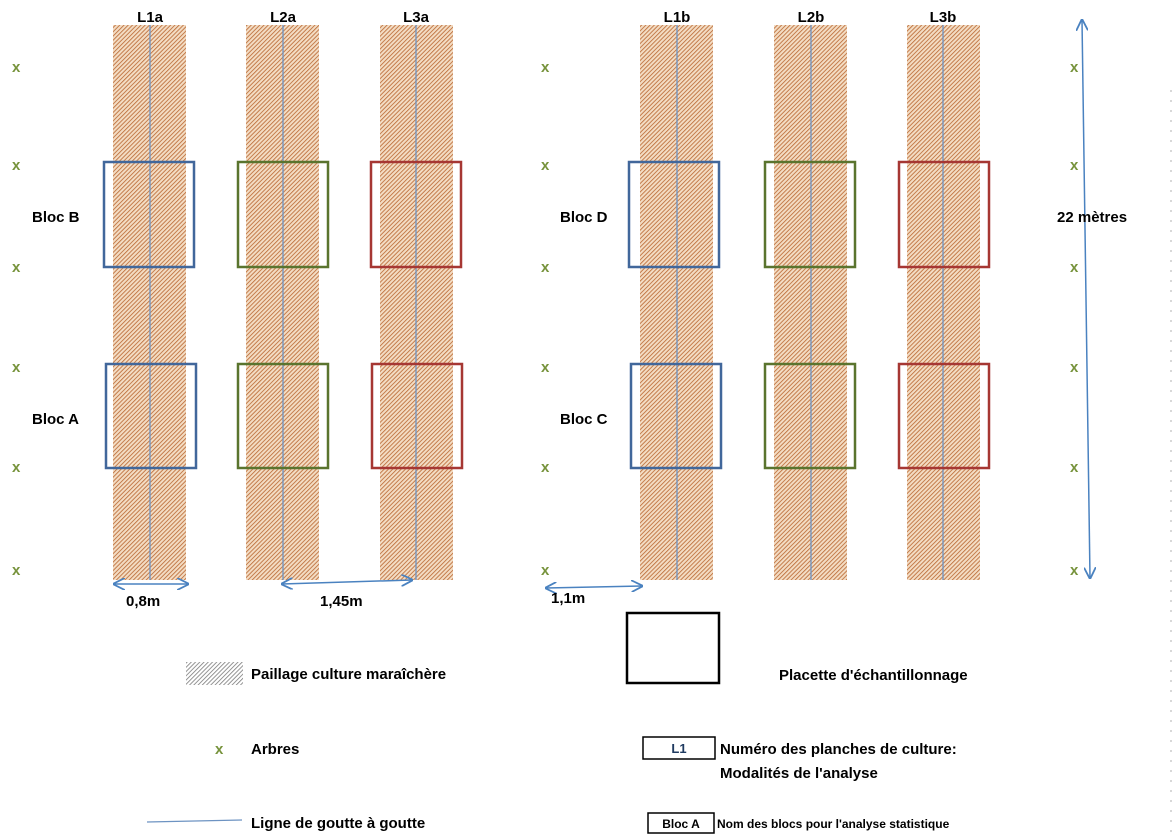 The width and height of the screenshot is (1175, 835). I want to click on bed-label-l2b: L2b, so click(811, 17).